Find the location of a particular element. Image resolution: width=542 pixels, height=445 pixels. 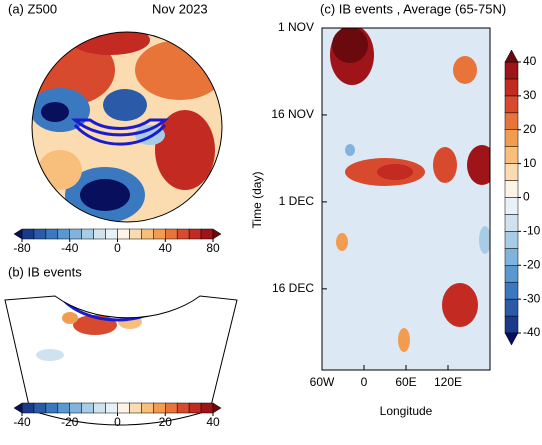

x-axis-label: Longitude is located at coordinates (406, 411).